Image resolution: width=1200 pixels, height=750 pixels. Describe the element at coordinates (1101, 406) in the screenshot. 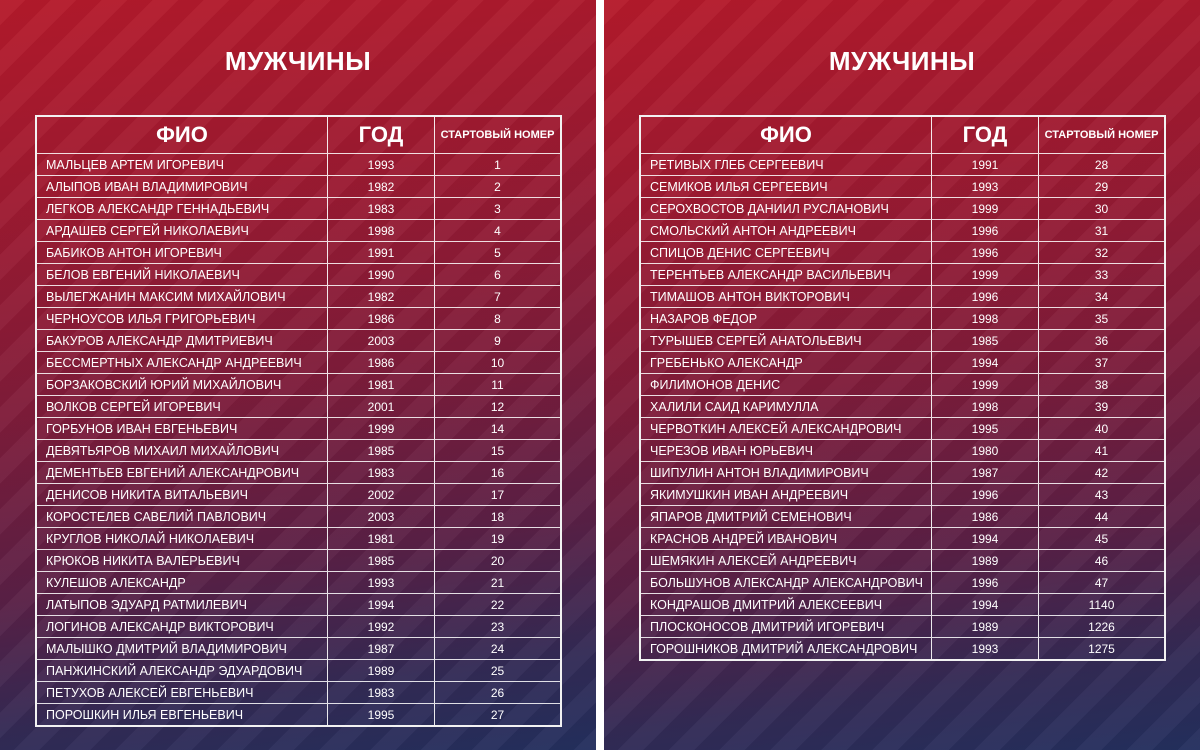

I see `start-number: 39` at that location.